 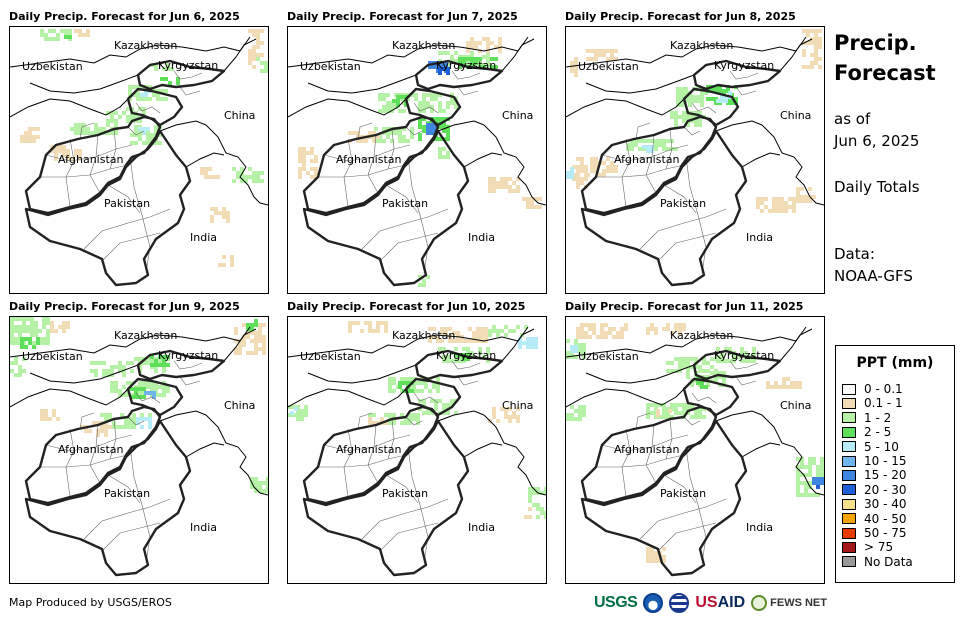 What do you see at coordinates (90, 602) in the screenshot?
I see `map-credit: Map Produced by USGS/EROS` at bounding box center [90, 602].